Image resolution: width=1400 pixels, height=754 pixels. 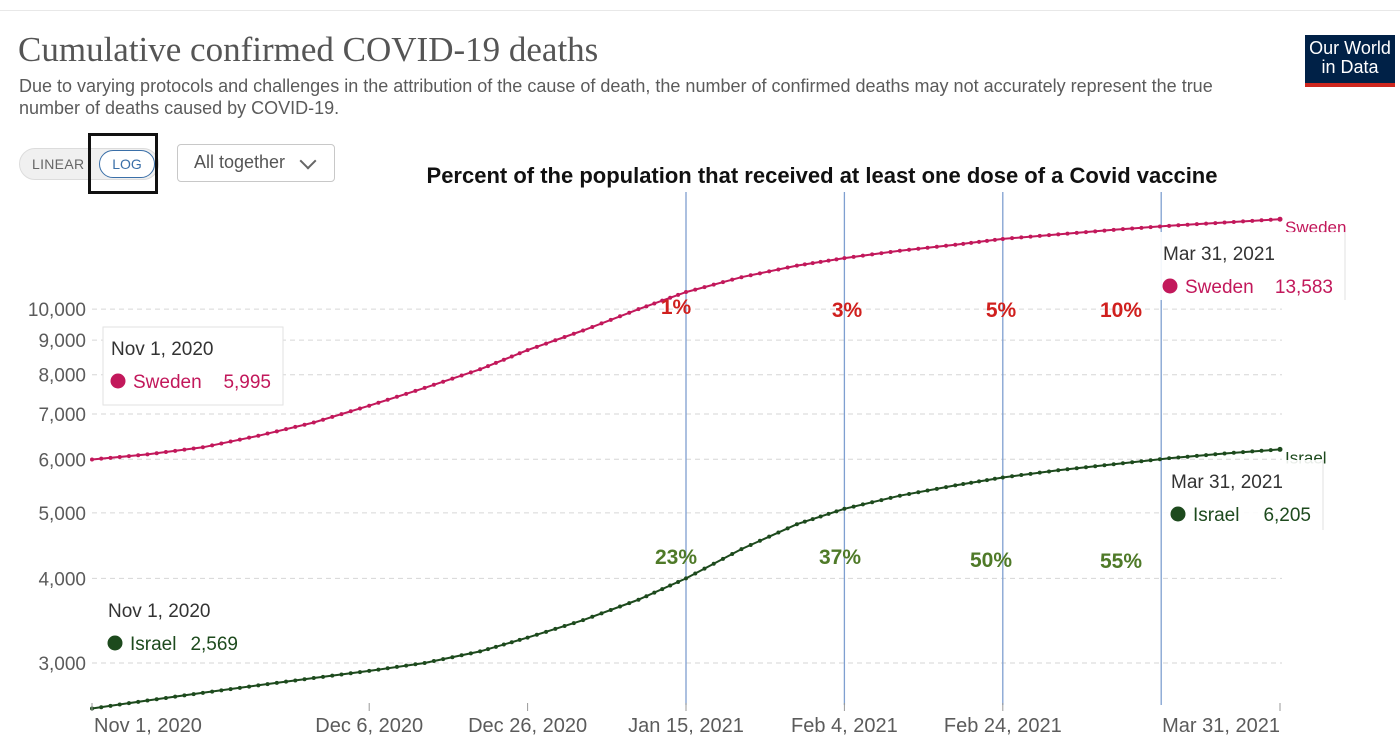 I want to click on tooltip-sweden: Nov 1, 2020 Sweden 5,995, so click(x=193, y=366).